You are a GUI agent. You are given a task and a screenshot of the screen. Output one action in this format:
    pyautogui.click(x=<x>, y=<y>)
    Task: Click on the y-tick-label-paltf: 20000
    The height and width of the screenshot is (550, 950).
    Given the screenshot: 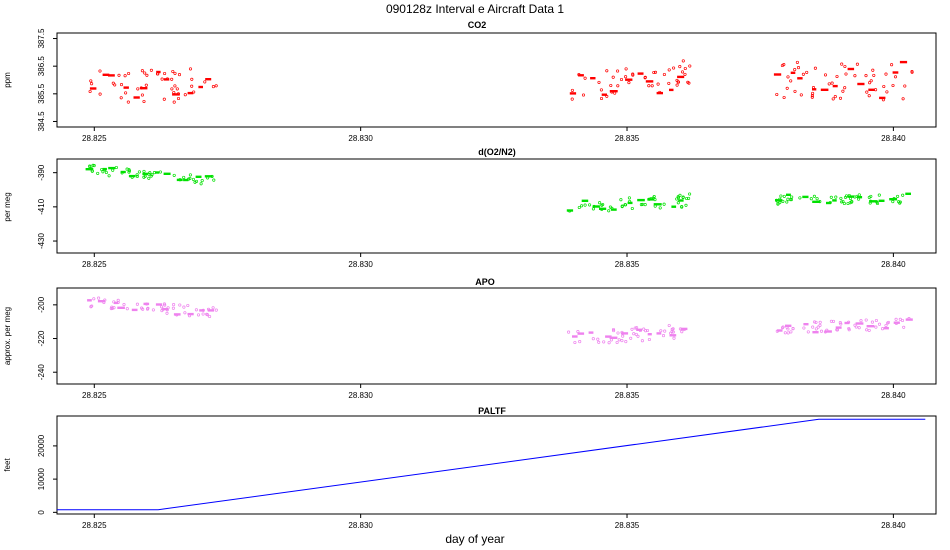 What is the action you would take?
    pyautogui.click(x=41, y=445)
    